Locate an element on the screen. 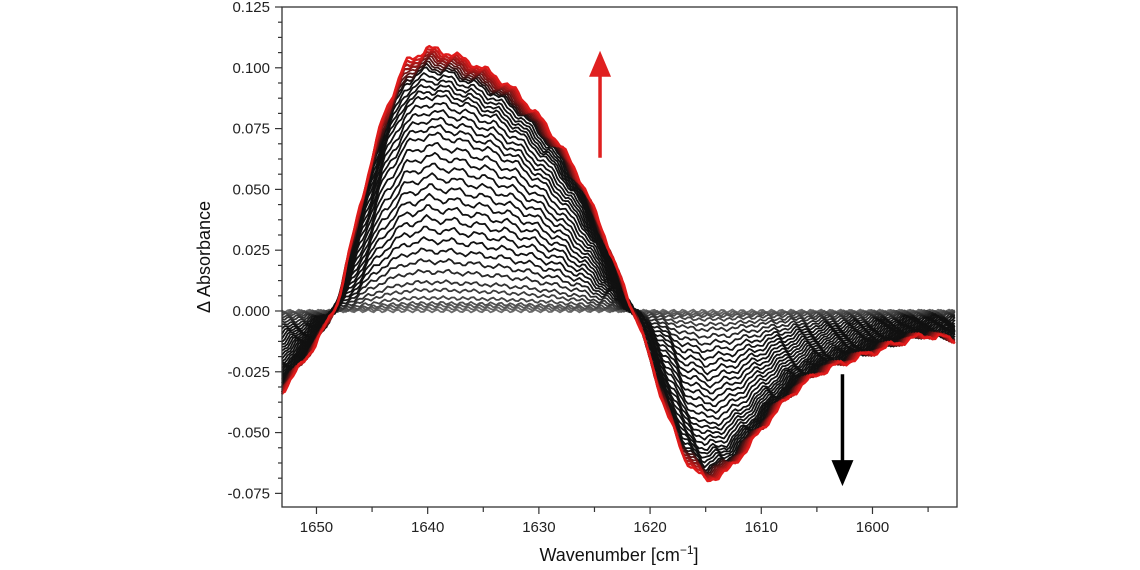 This screenshot has height=570, width=1140. x-axis-label: Wavenumber [cm−1] is located at coordinates (618, 554).